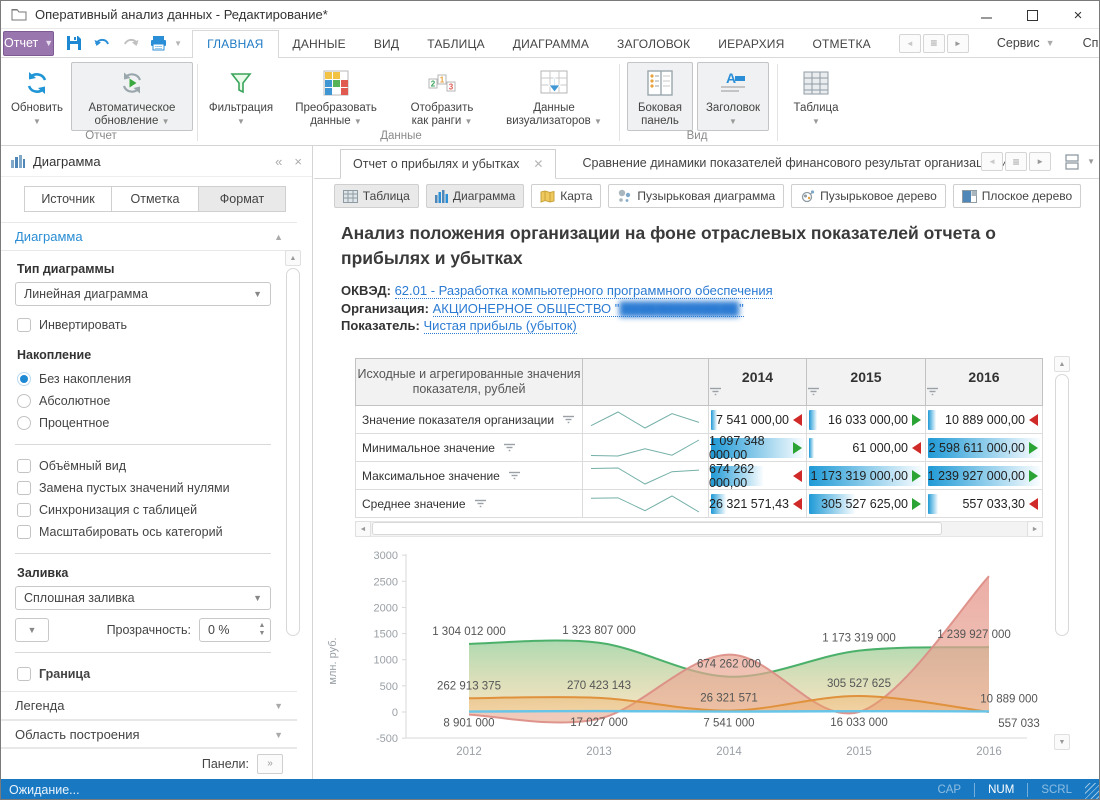 Image resolution: width=1100 pixels, height=800 pixels. What do you see at coordinates (654, 43) in the screenshot?
I see `ribbon-tab-5: ЗАГОЛОВОК` at bounding box center [654, 43].